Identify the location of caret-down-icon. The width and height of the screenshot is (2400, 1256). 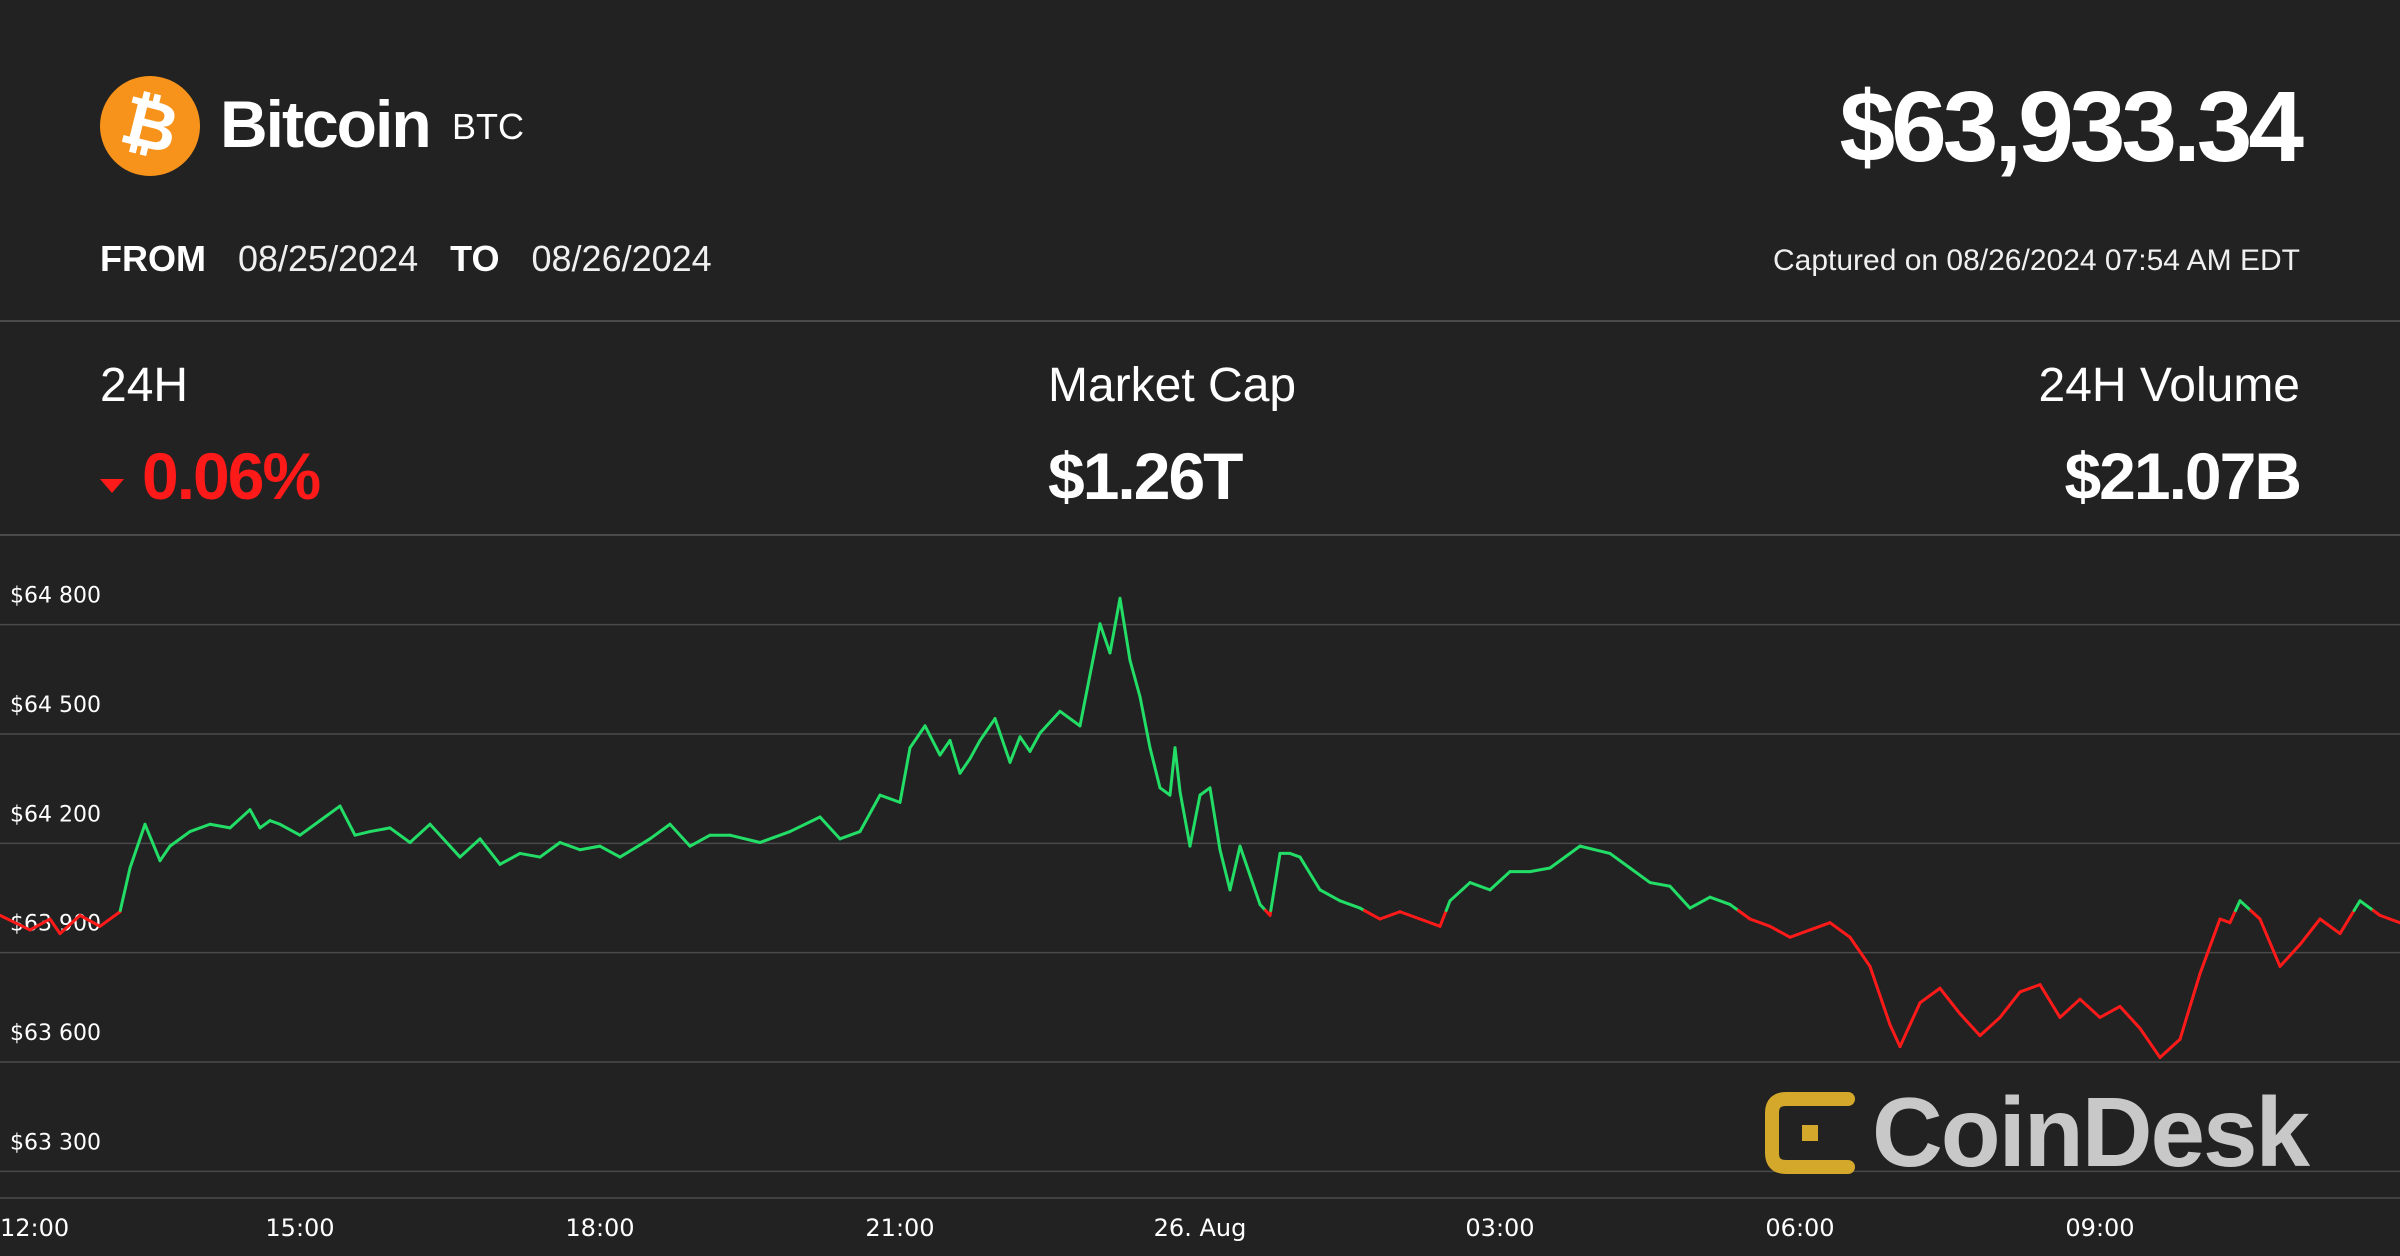
(112, 486).